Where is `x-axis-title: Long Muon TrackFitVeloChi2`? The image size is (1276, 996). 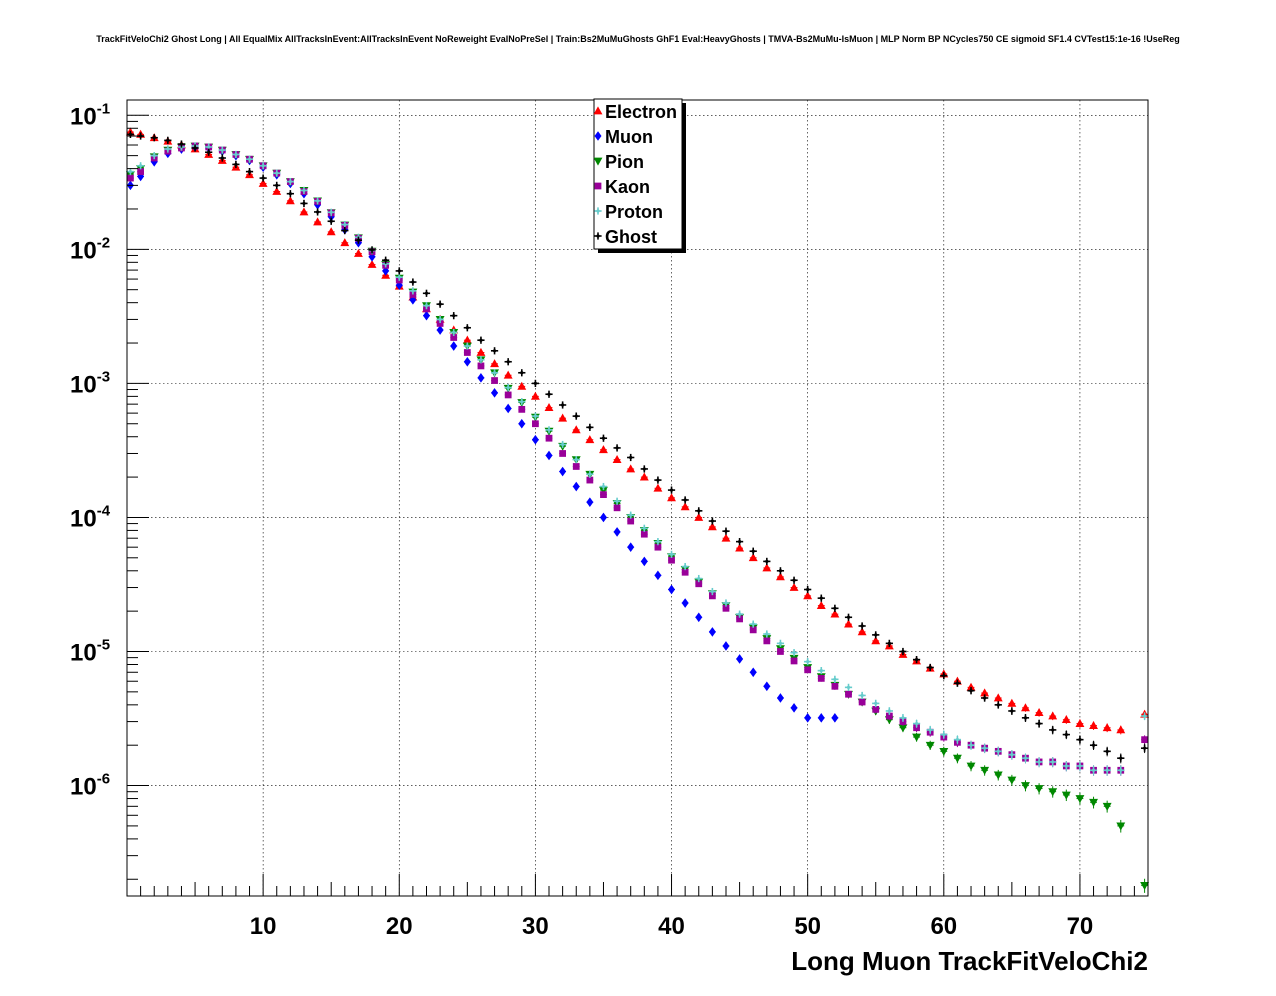 x-axis-title: Long Muon TrackFitVeloChi2 is located at coordinates (969, 961).